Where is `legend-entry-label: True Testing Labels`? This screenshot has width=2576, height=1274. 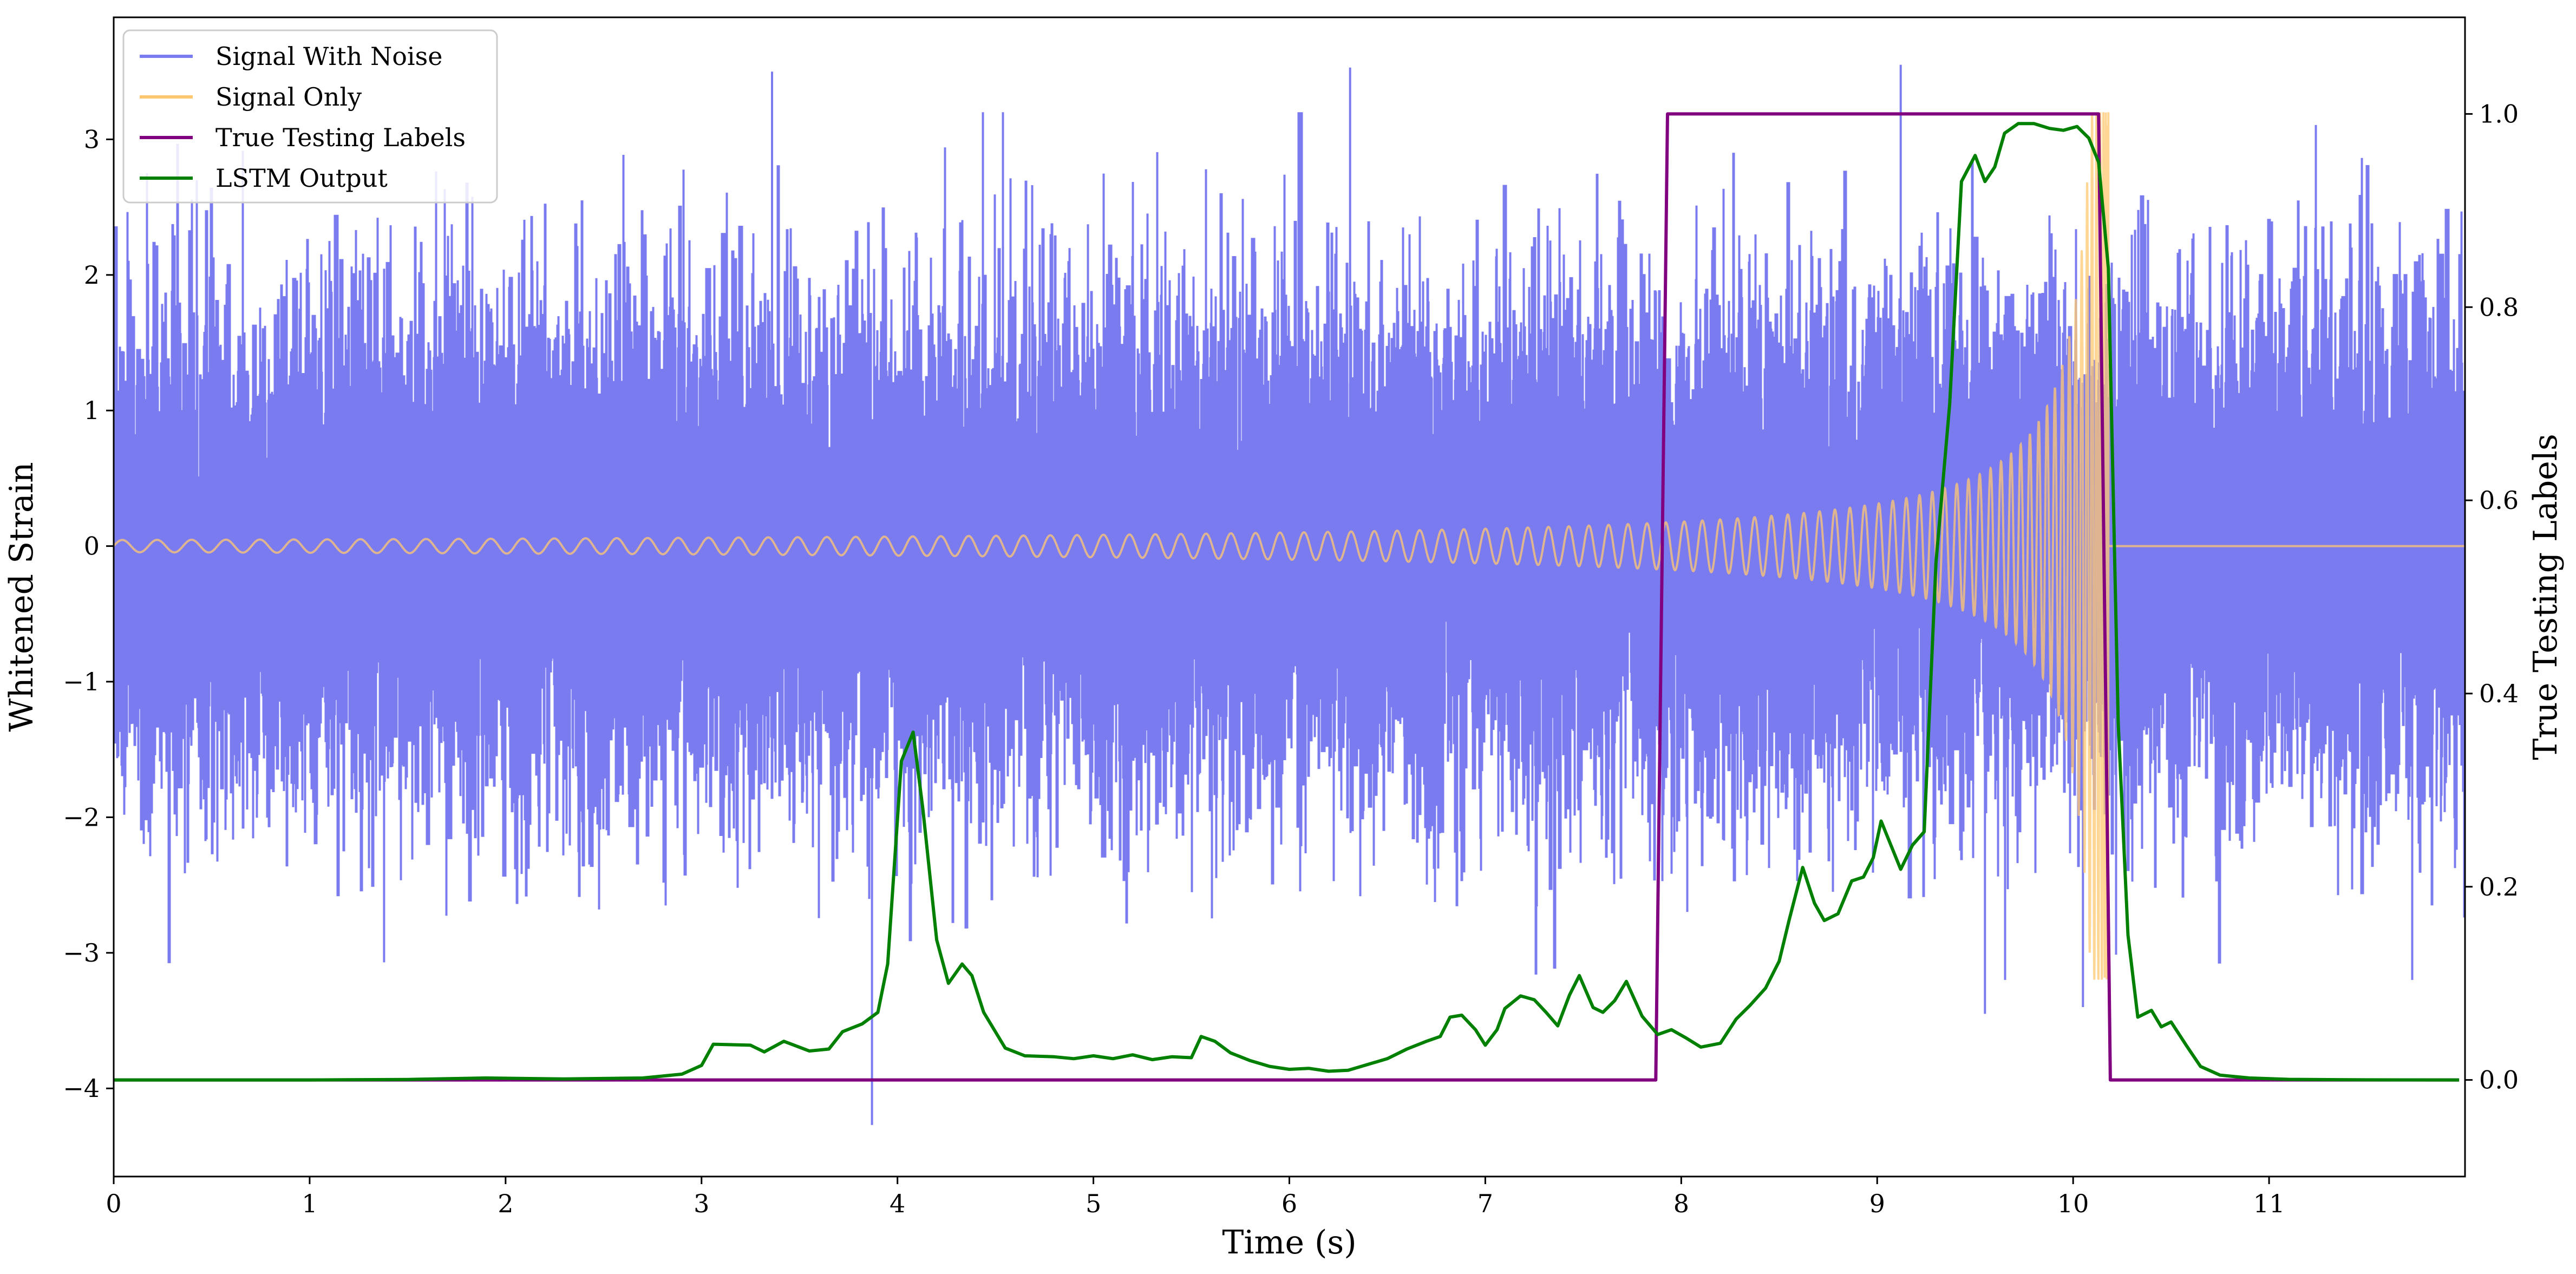 legend-entry-label: True Testing Labels is located at coordinates (341, 137).